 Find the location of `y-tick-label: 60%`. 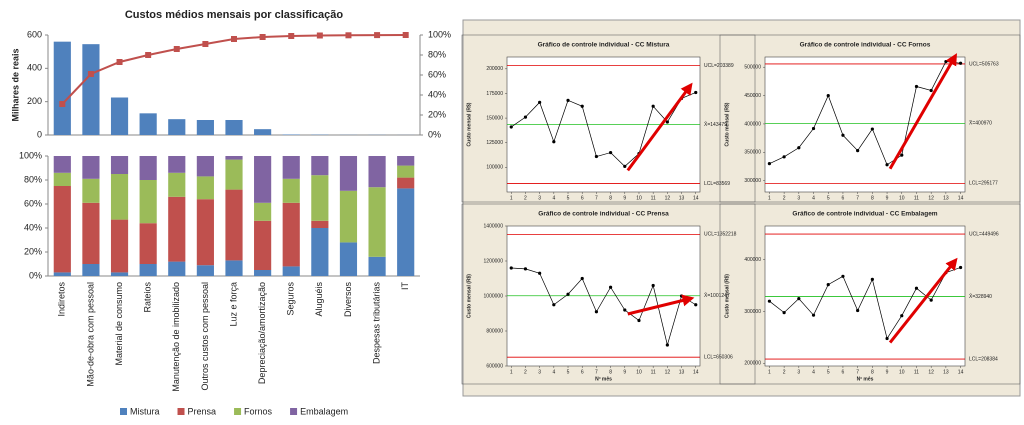

y-tick-label: 60% is located at coordinates (33, 203).